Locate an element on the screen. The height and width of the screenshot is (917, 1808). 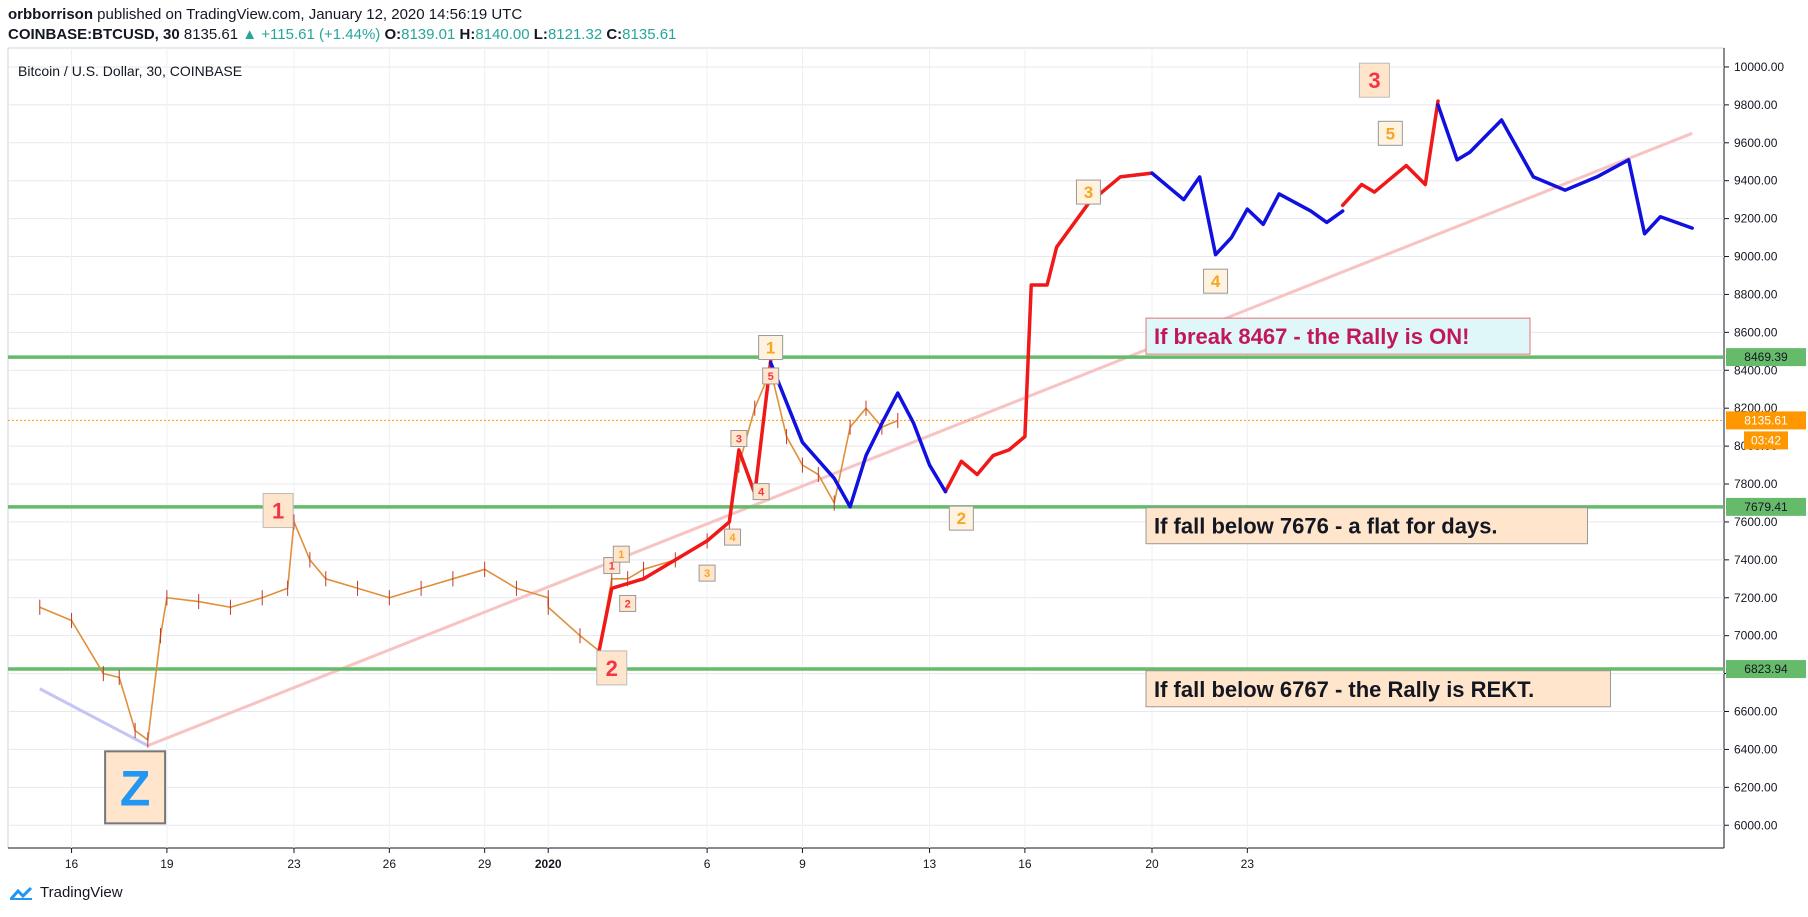
price-level-tag-text: 7679.41 is located at coordinates (1766, 507).